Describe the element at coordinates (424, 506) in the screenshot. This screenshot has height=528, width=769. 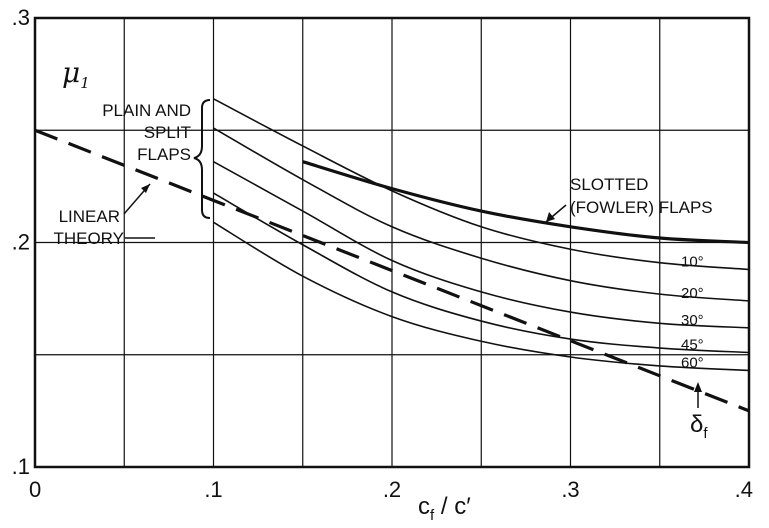
I see `x-axis-label-main: c` at that location.